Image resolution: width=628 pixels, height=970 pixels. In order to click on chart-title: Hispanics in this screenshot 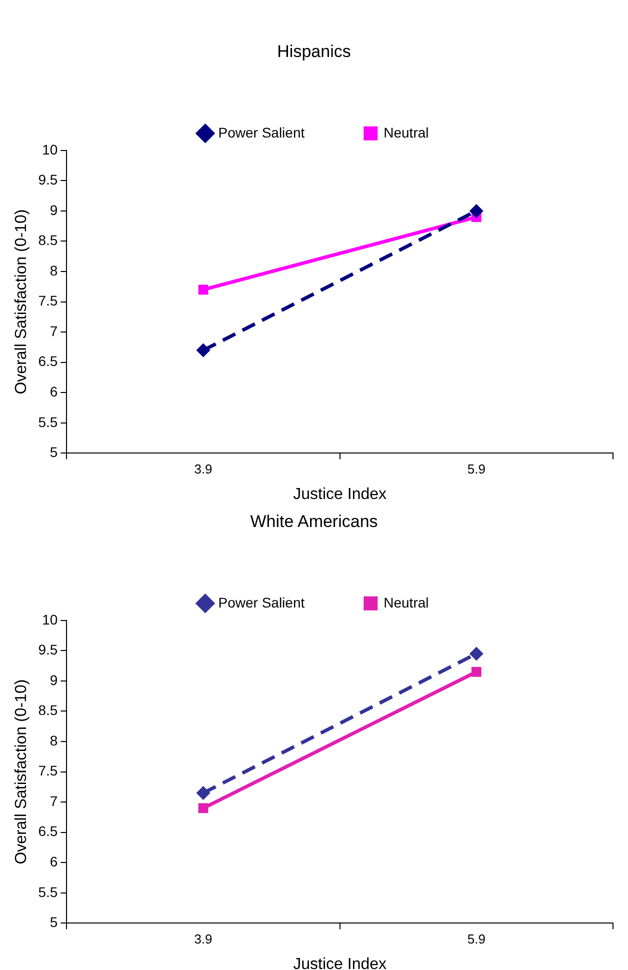, I will do `click(314, 51)`.